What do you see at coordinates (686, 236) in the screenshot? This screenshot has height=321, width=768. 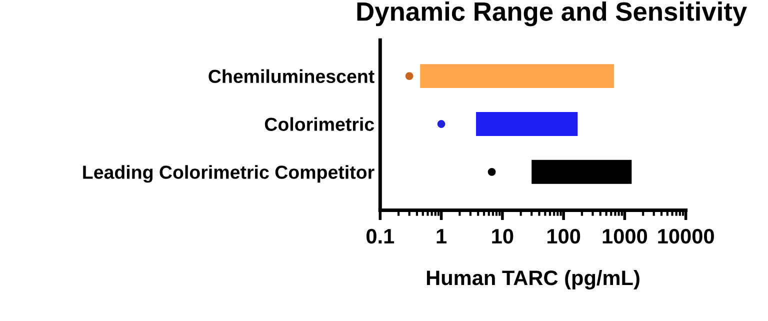 I see `x-tick-label: 10000` at bounding box center [686, 236].